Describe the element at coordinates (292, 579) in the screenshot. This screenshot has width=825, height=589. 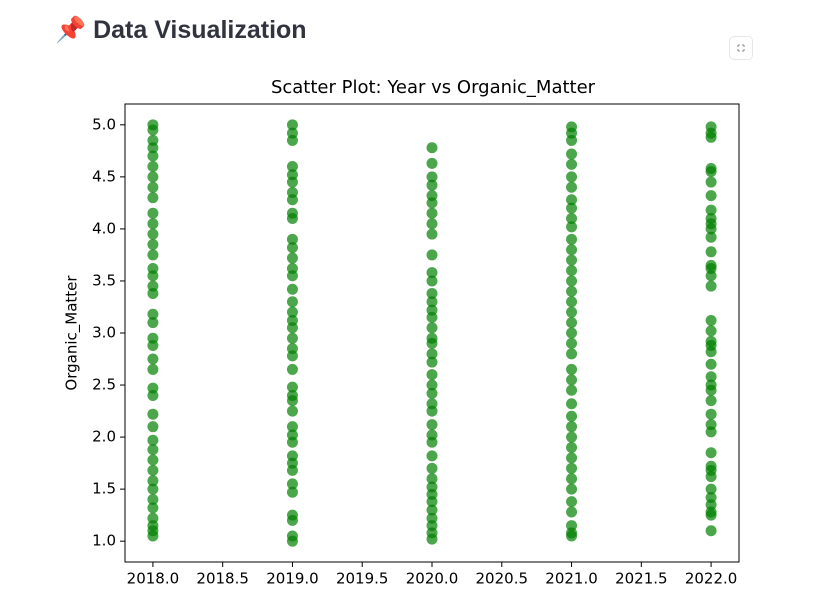
I see `x-tick-label: 2019.0` at that location.